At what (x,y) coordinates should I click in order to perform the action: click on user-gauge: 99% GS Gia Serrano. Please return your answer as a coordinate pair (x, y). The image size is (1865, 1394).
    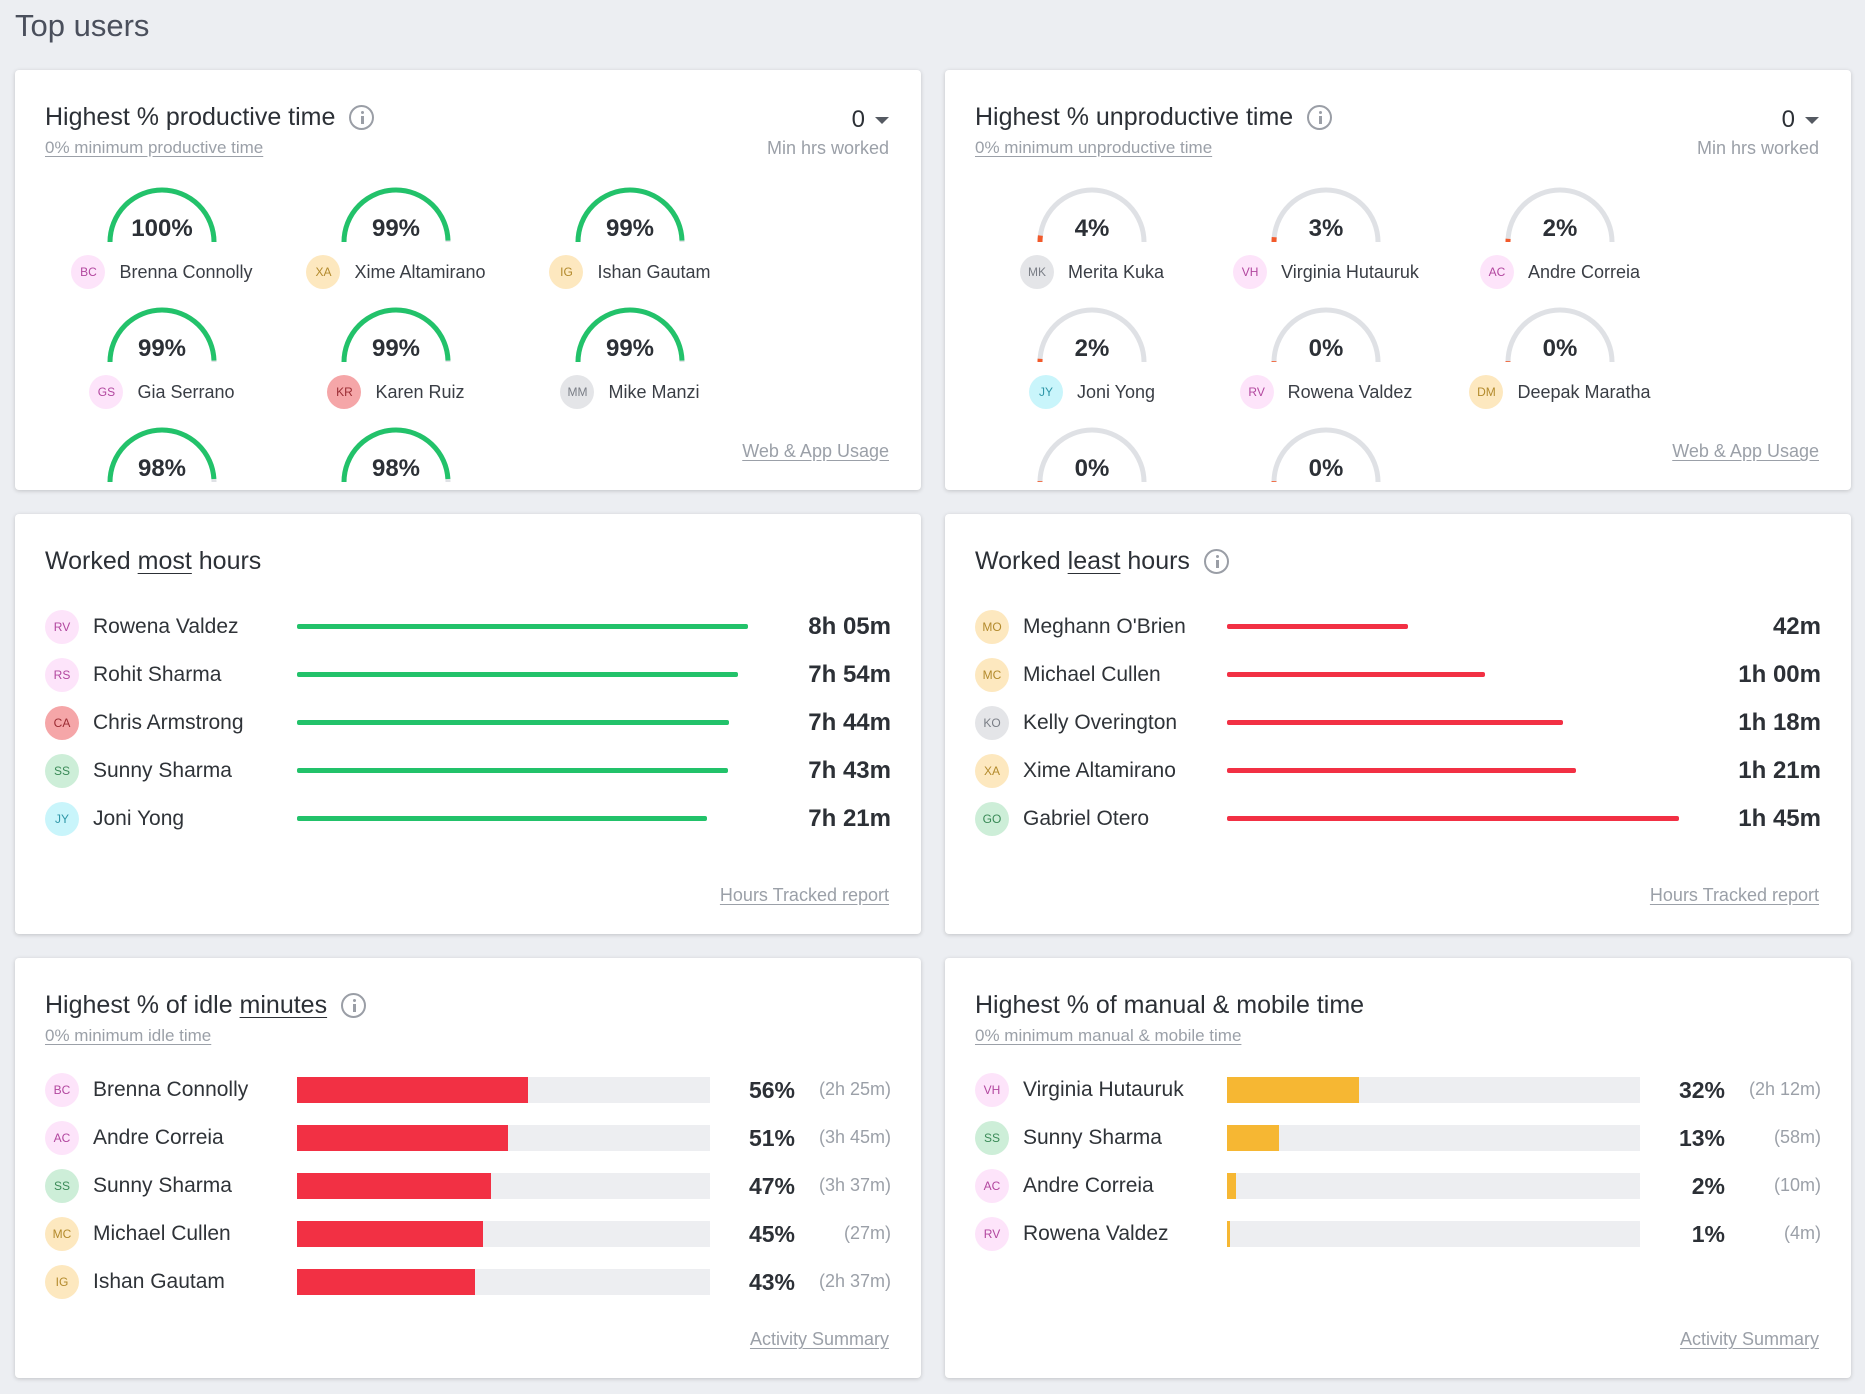
    Looking at the image, I should click on (162, 357).